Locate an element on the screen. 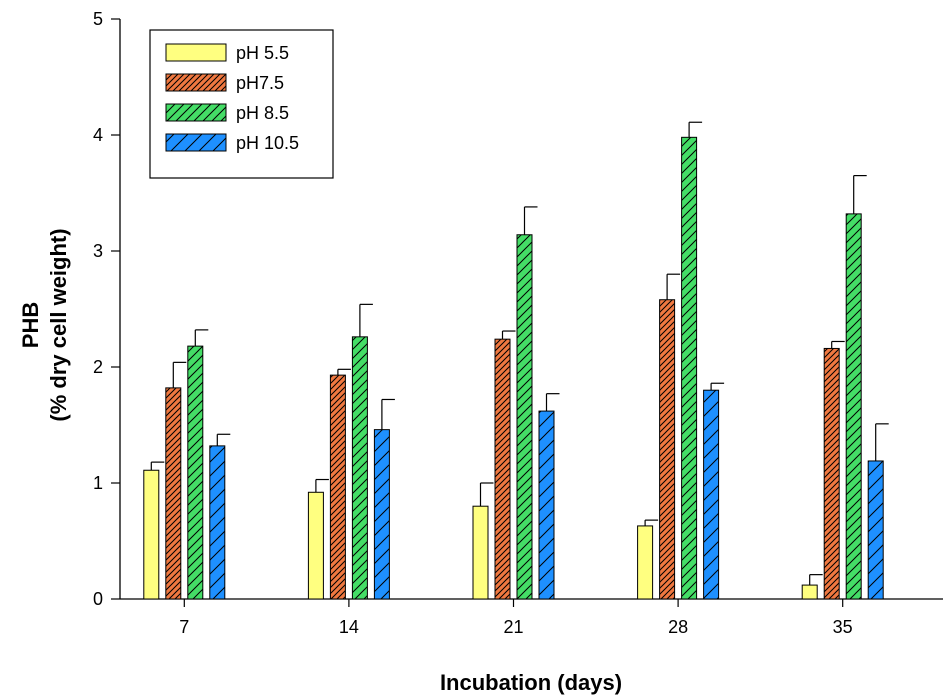 The image size is (945, 698). x-tick-label: 14 is located at coordinates (349, 627).